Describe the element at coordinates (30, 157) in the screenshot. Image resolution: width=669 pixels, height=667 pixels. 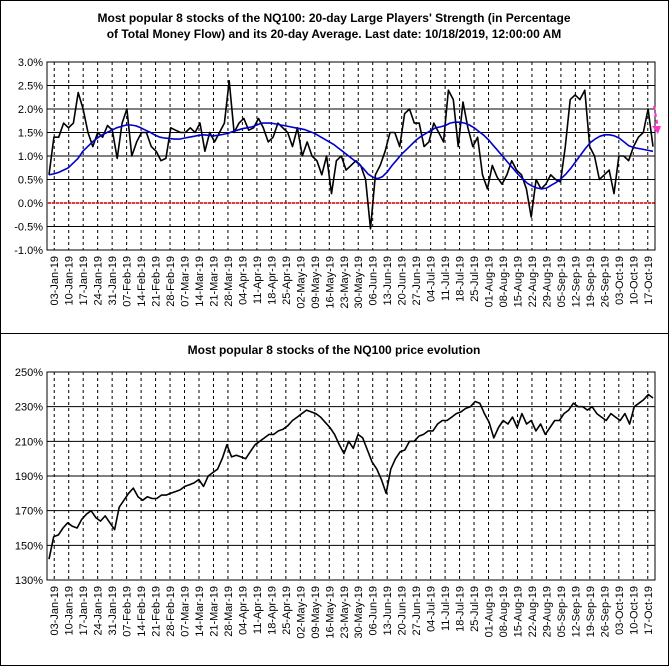
I see `top-chart-y-tick-label: 1.0%` at that location.